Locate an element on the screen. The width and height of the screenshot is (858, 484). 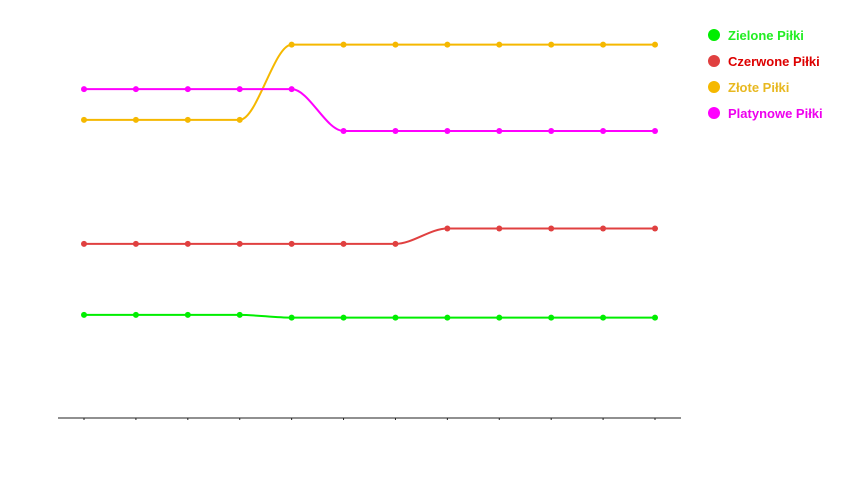
legend-label: Zielone Piłki is located at coordinates (766, 35).